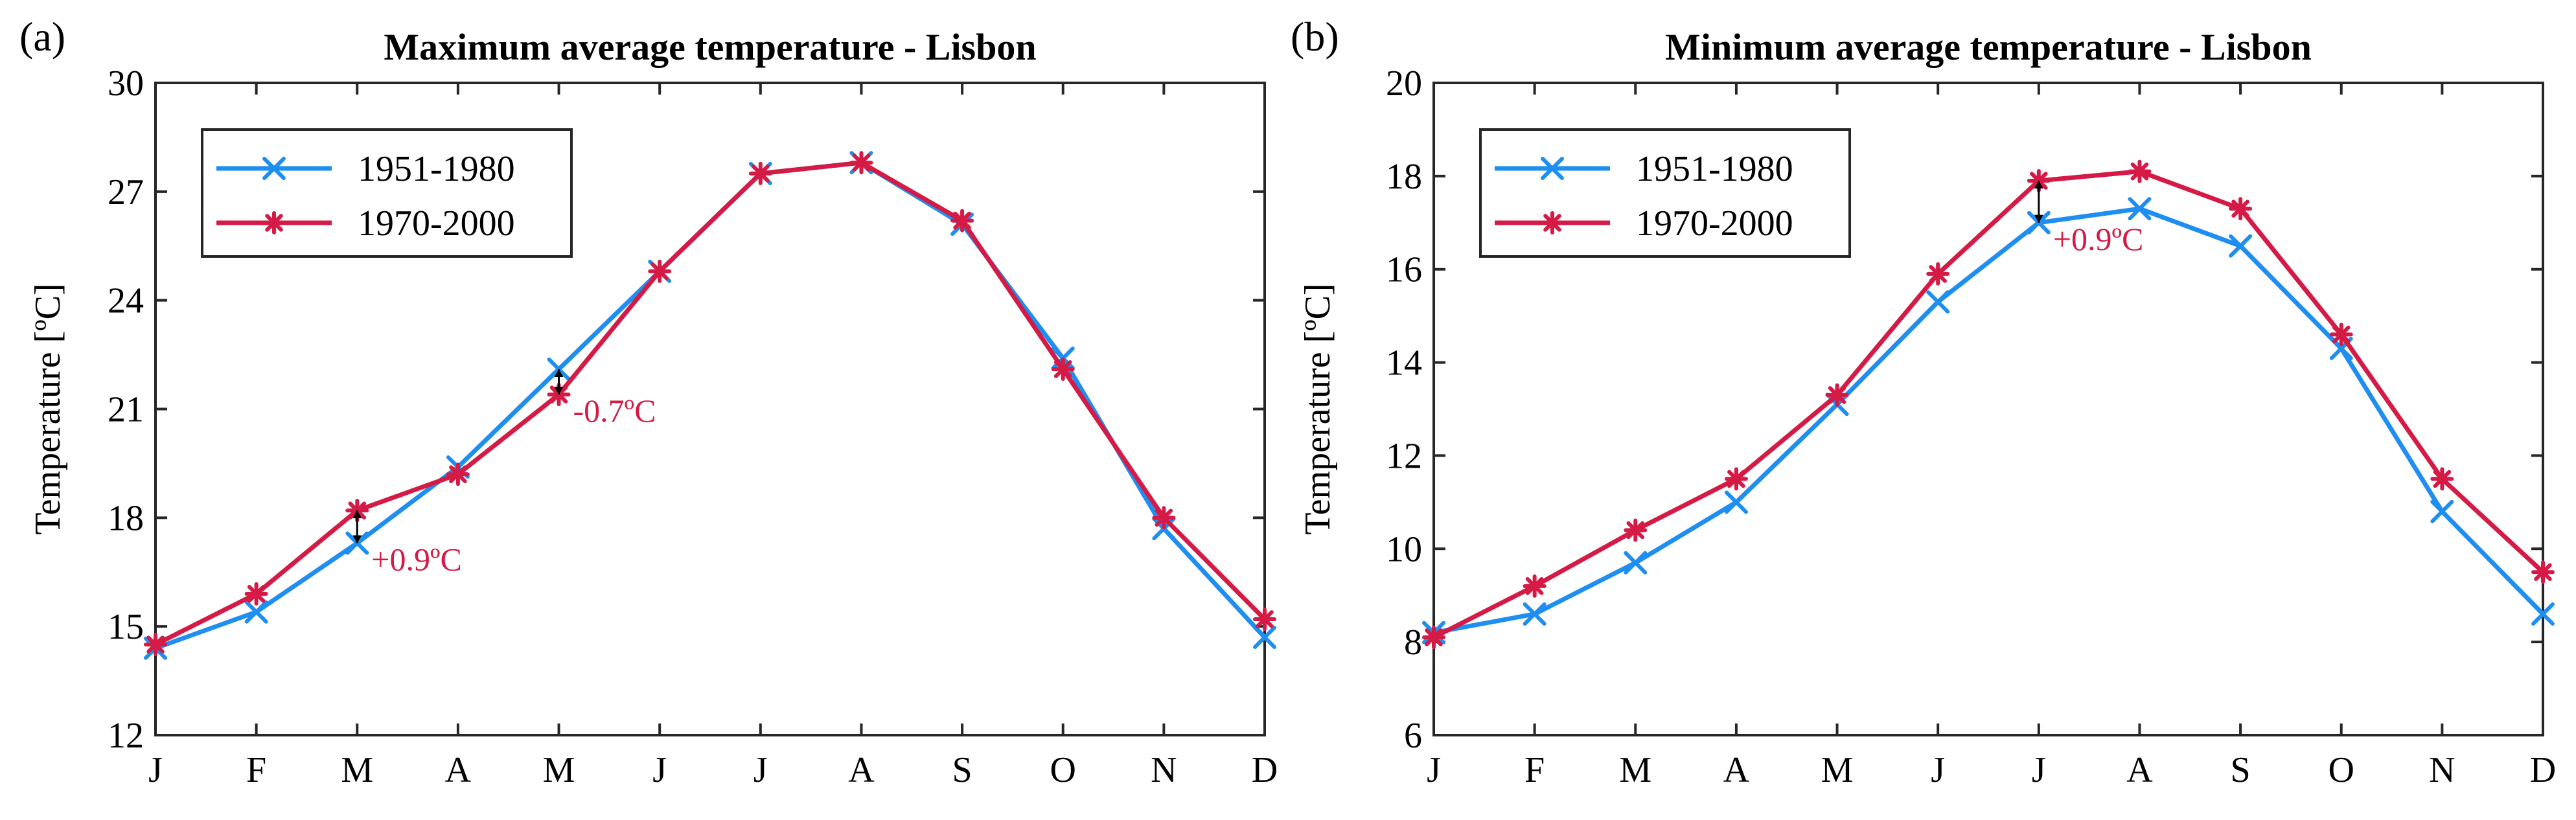 The height and width of the screenshot is (820, 2576). I want to click on x-tick-label: N, so click(1164, 770).